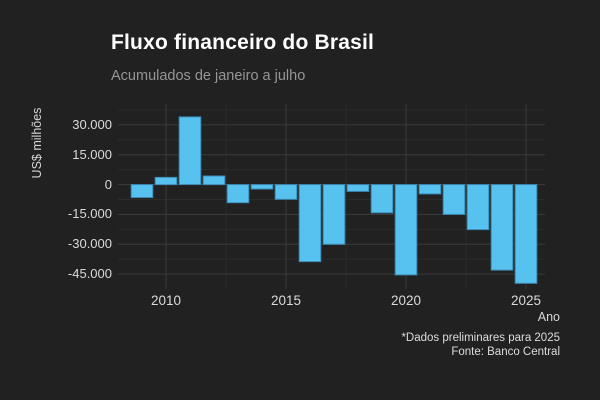 The height and width of the screenshot is (400, 600). What do you see at coordinates (526, 300) in the screenshot?
I see `x-tick-label-2025: 2025` at bounding box center [526, 300].